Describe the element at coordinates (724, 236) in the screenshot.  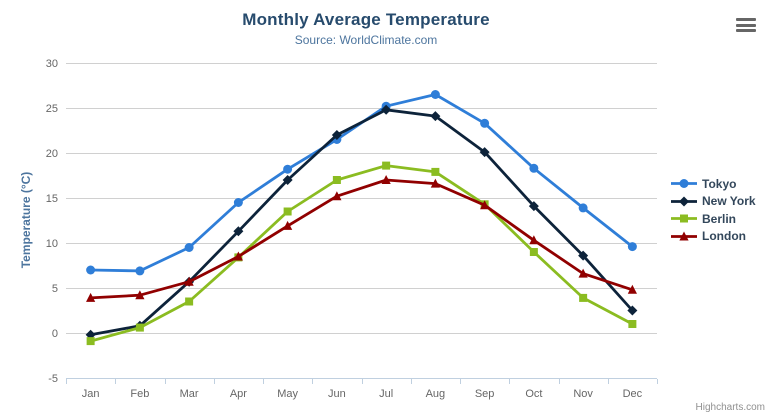
I see `legend-label-london: London` at that location.